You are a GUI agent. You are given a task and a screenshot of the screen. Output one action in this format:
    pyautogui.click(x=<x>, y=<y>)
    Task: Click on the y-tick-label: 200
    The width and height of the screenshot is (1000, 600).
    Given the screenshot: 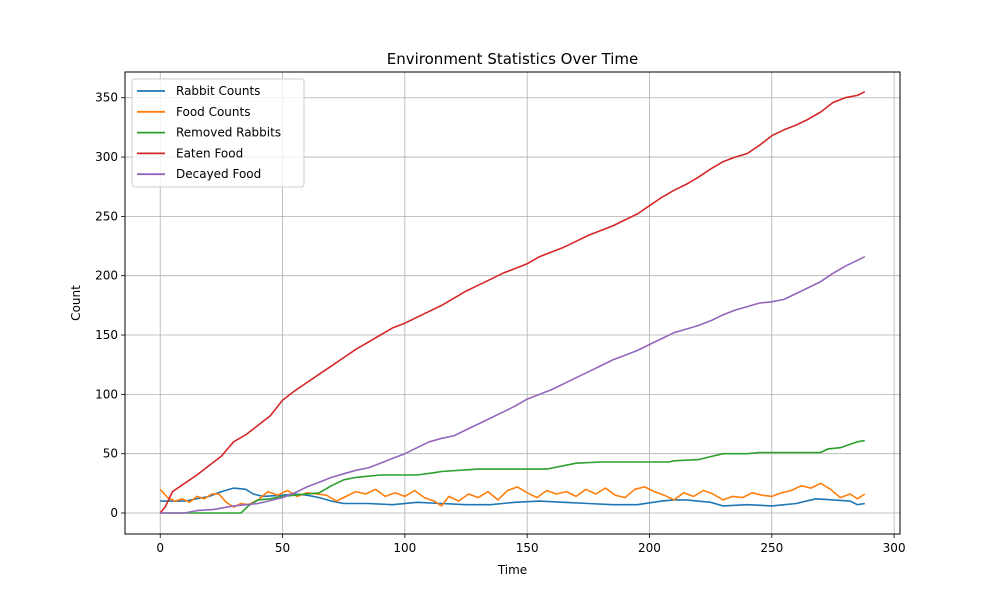 What is the action you would take?
    pyautogui.click(x=106, y=276)
    